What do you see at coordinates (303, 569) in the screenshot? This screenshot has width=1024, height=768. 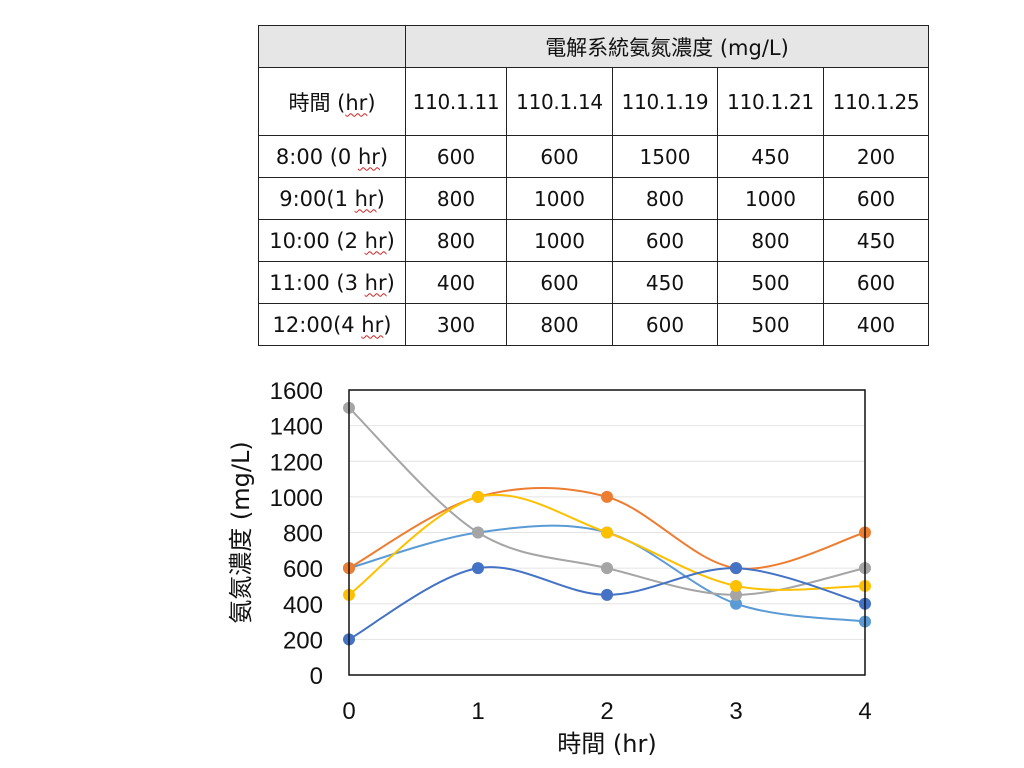 I see `y-tick-label: 600` at bounding box center [303, 569].